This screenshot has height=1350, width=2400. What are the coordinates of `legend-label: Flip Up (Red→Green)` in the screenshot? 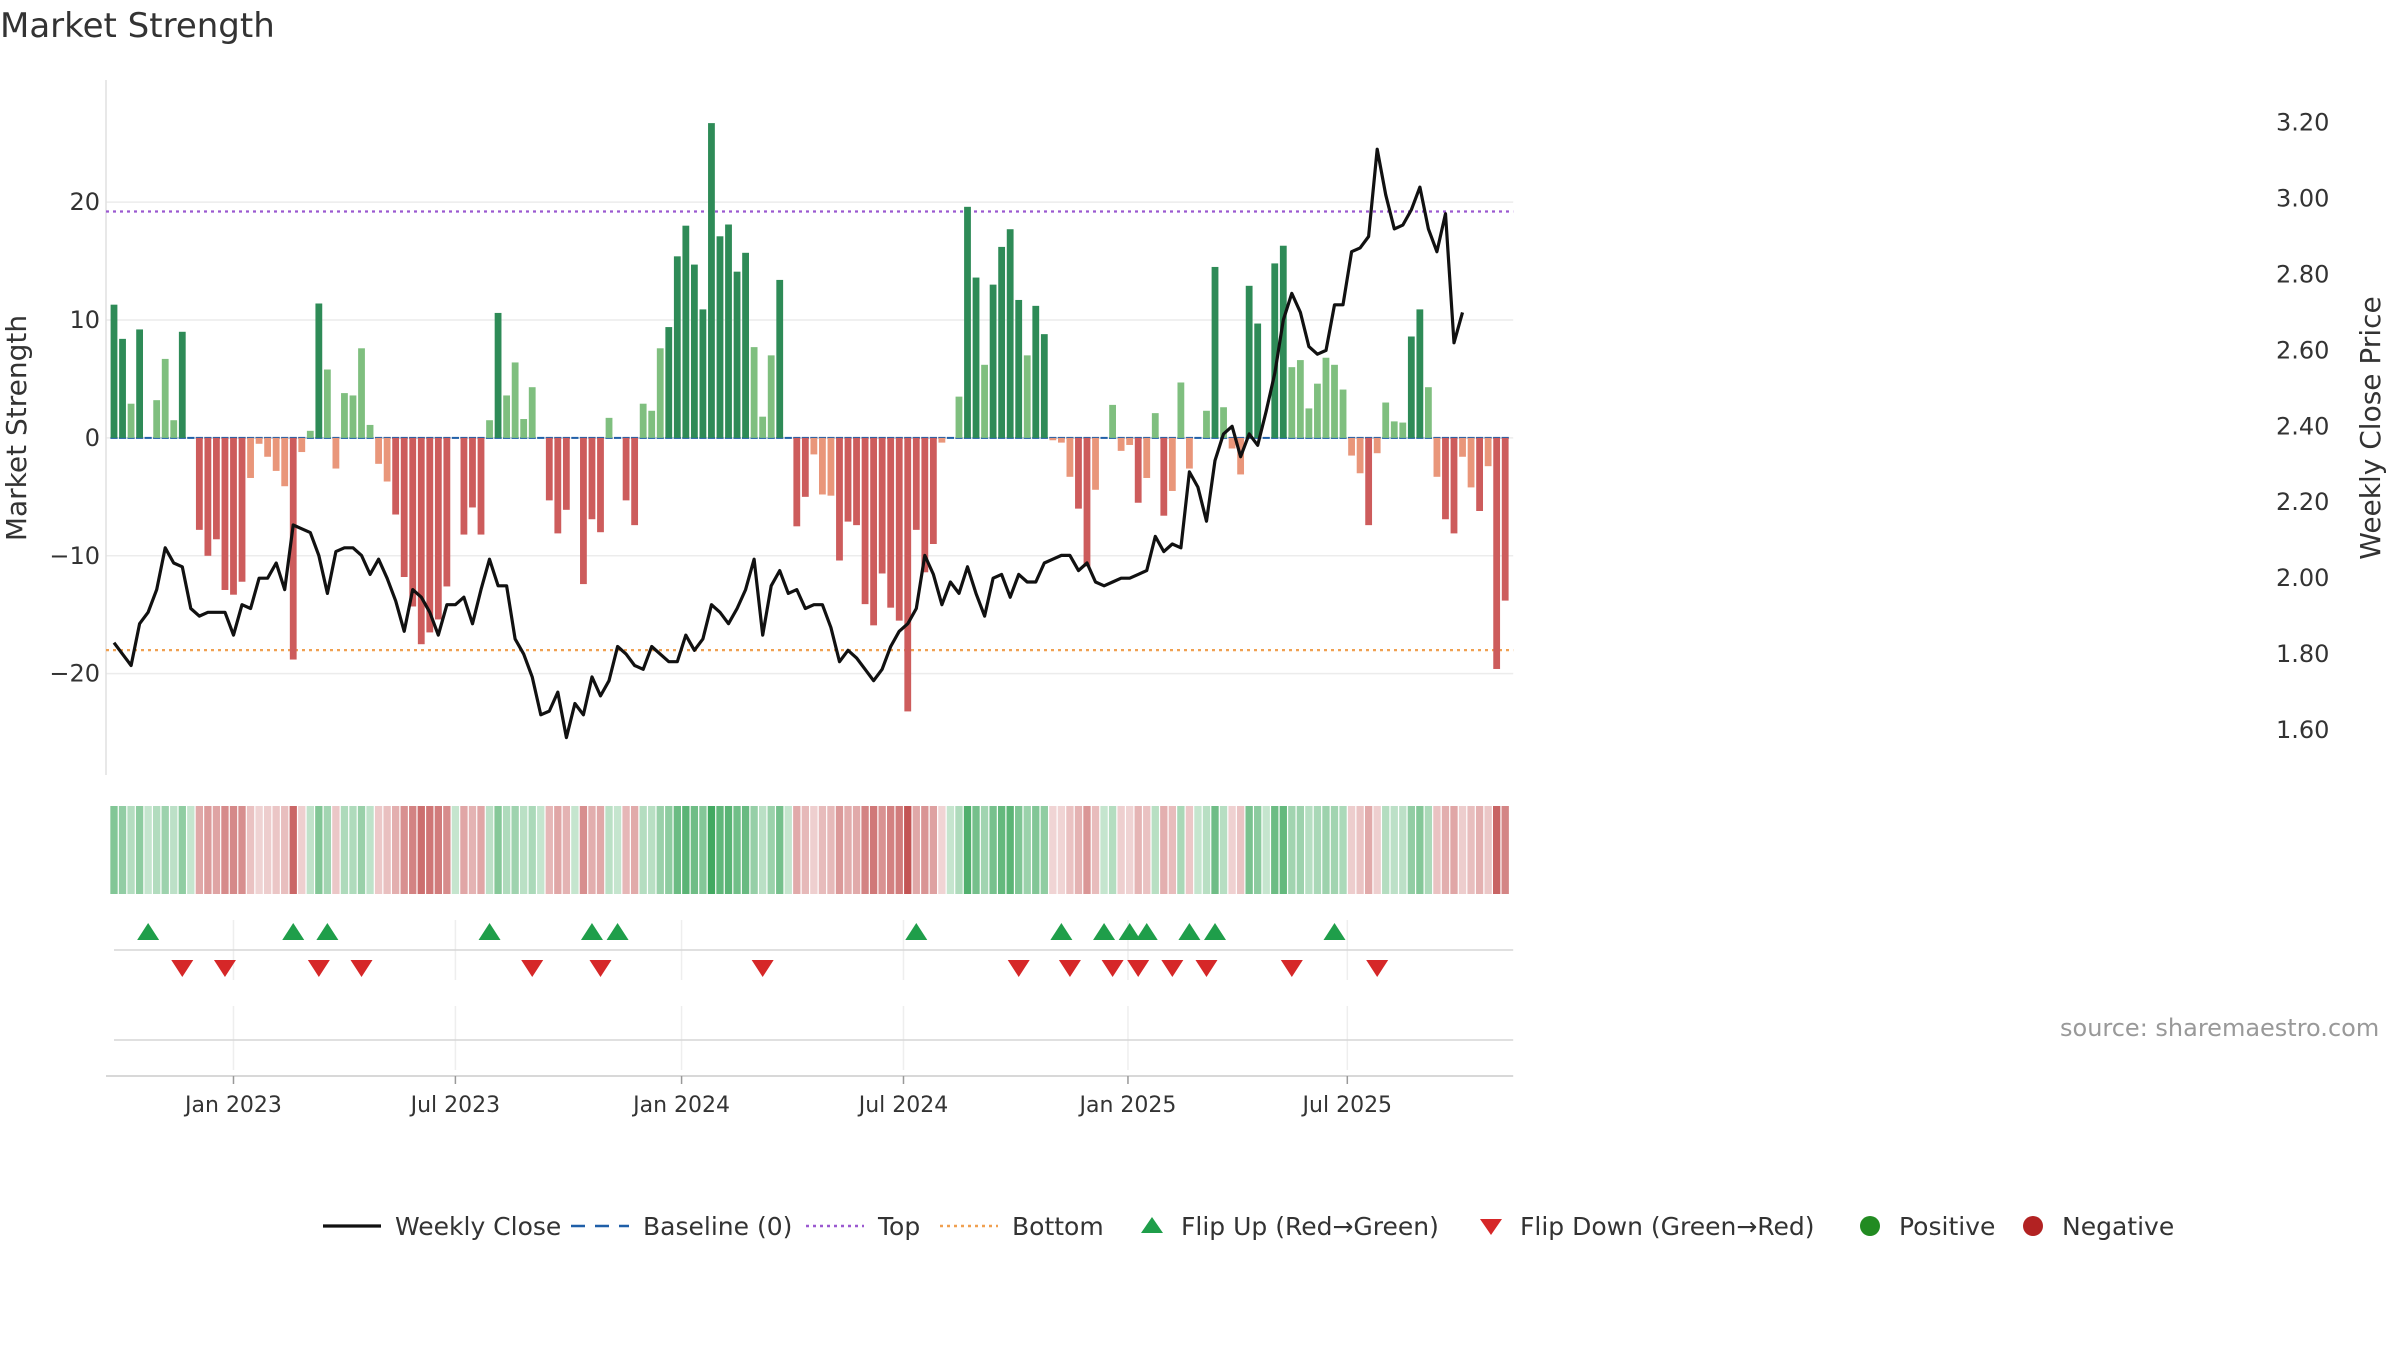 It's located at (1310, 1226).